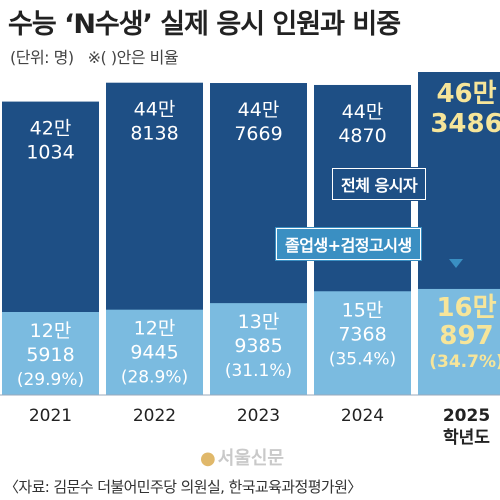 The image size is (500, 500). I want to click on label-total-line1-2025: 46만, so click(466, 94).